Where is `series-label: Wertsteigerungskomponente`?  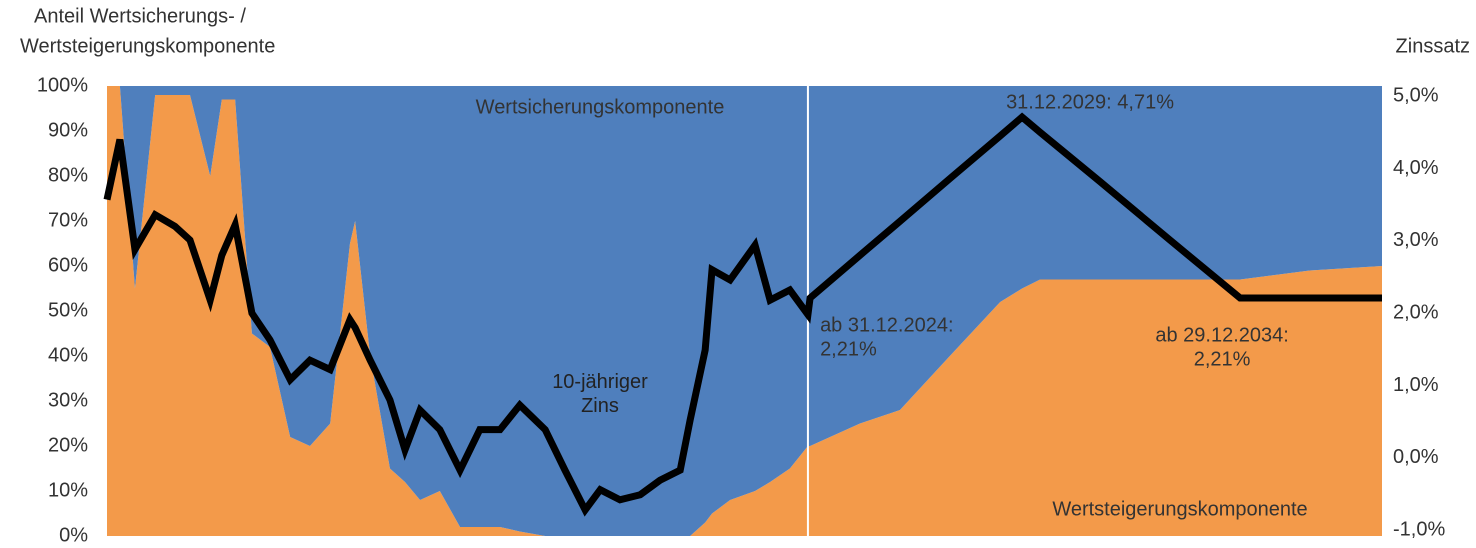 series-label: Wertsteigerungskomponente is located at coordinates (1179, 509).